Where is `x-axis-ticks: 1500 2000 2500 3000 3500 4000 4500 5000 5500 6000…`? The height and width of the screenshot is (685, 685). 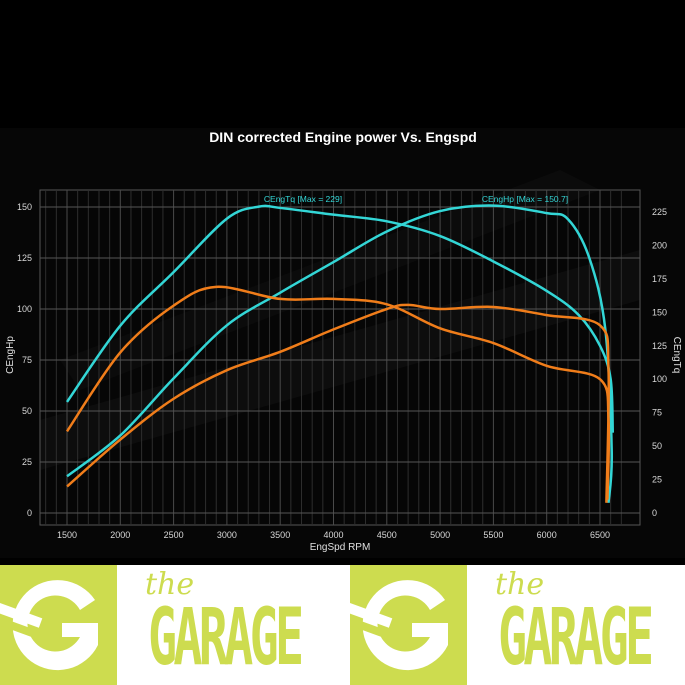 x-axis-ticks: 1500 2000 2500 3000 3500 4000 4500 5000 5500 6000… is located at coordinates (333, 535).